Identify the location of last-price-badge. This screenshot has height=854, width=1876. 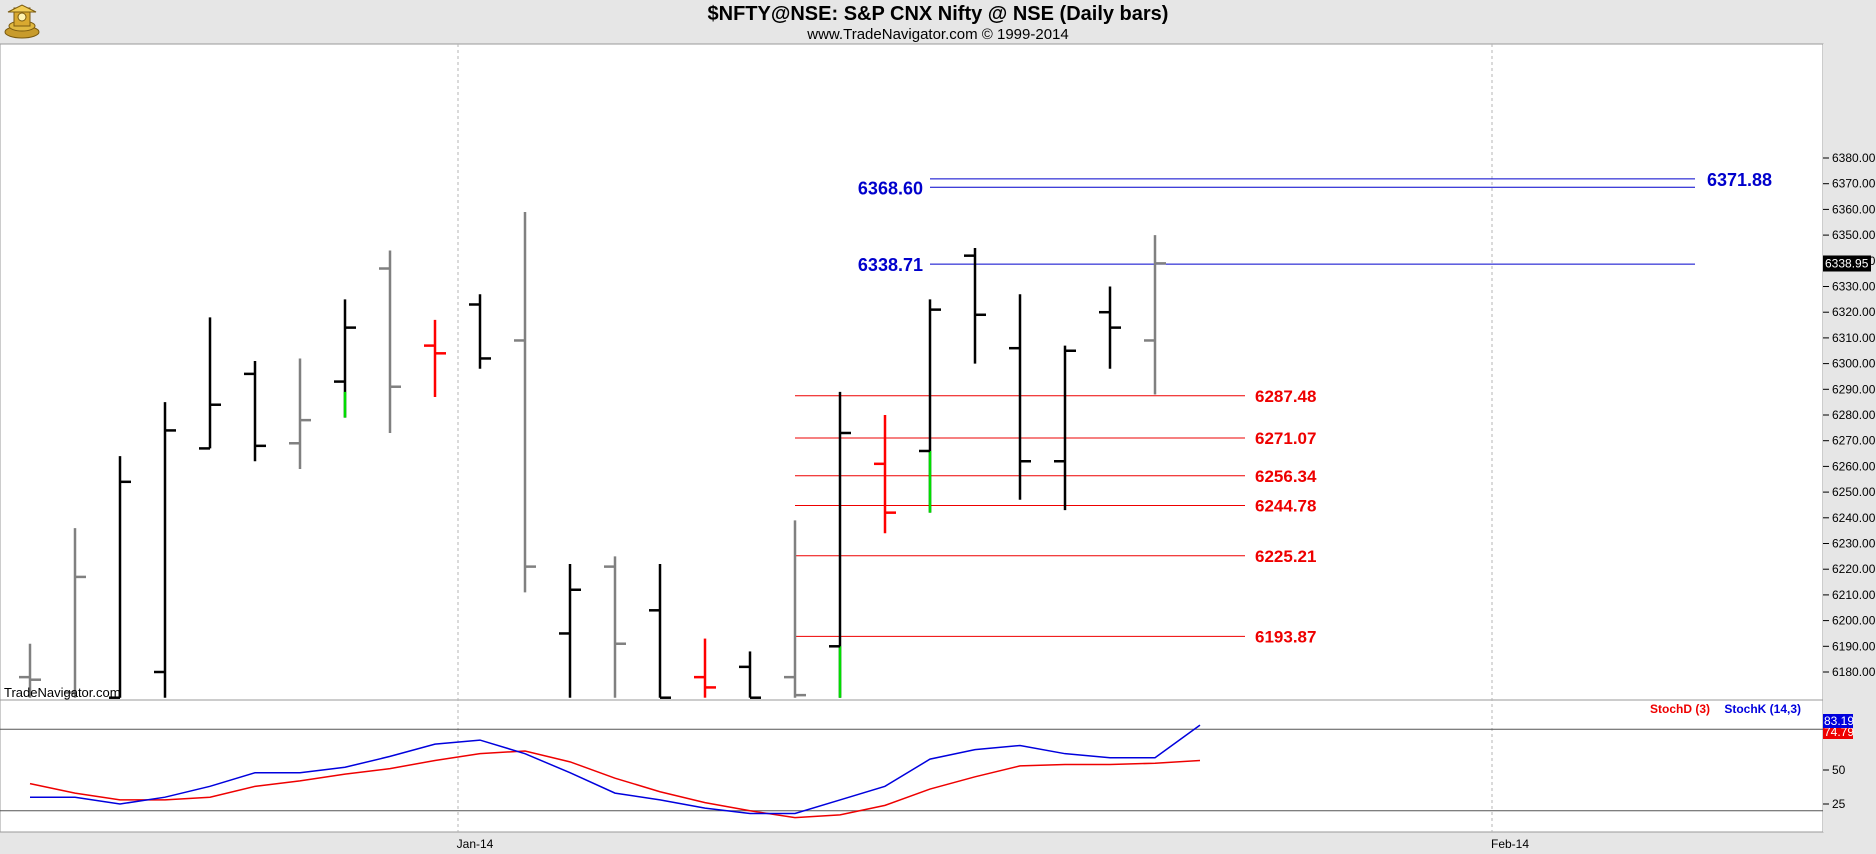
(1847, 263).